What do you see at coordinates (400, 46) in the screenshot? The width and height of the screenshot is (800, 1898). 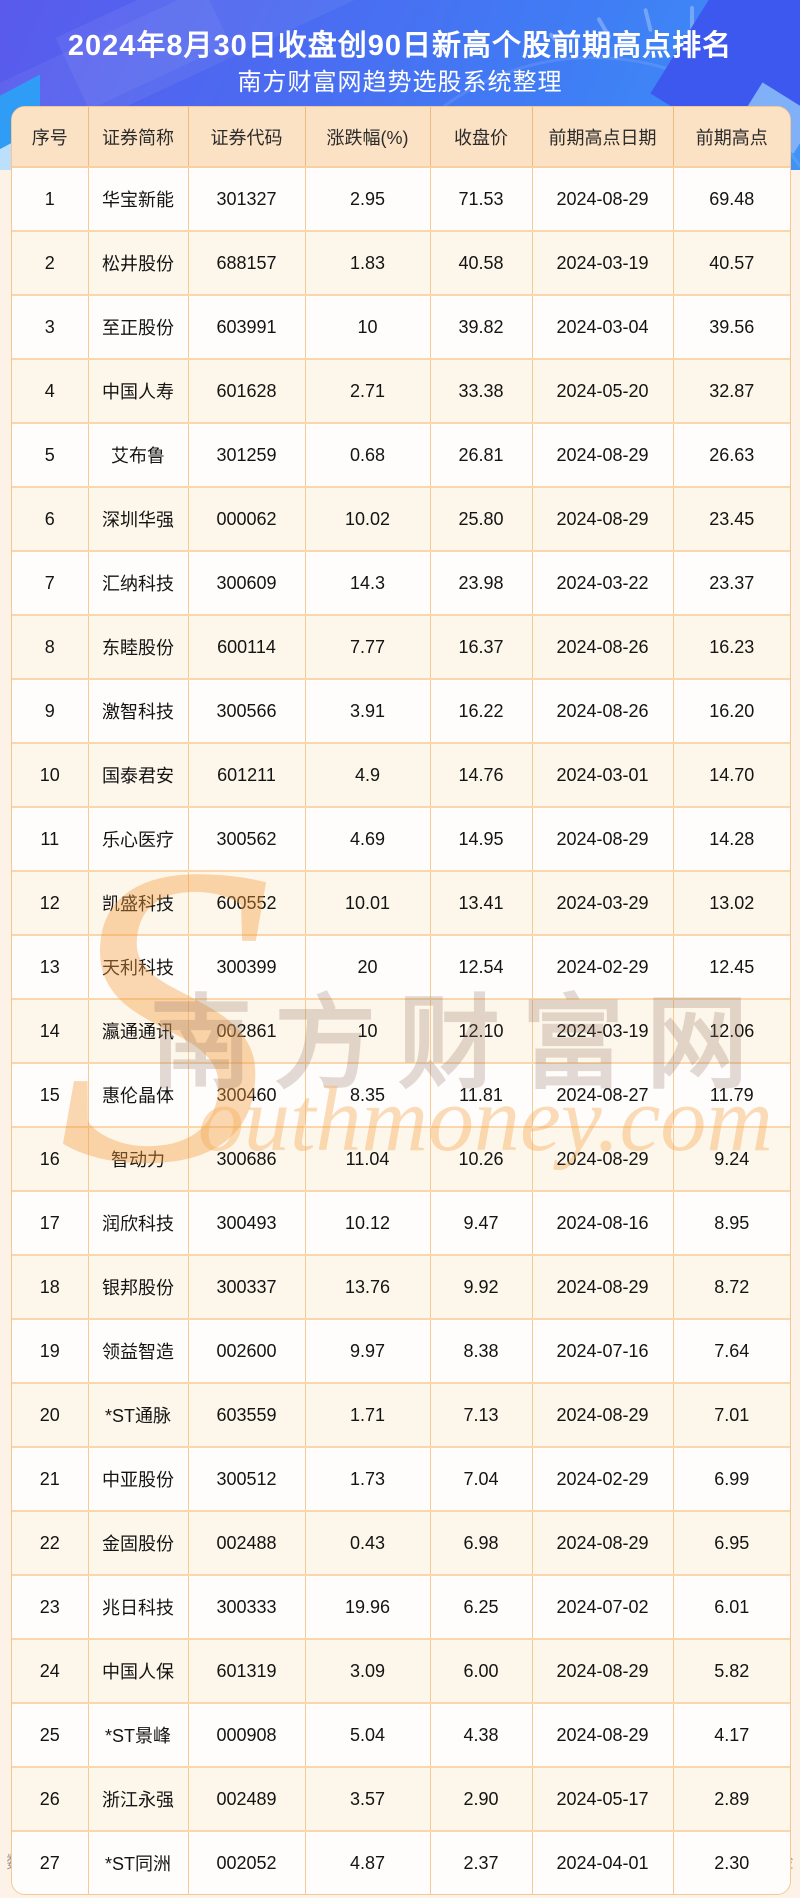 I see `page-title: 2024年8月30日收盘创90日新高个股前期高点排名` at bounding box center [400, 46].